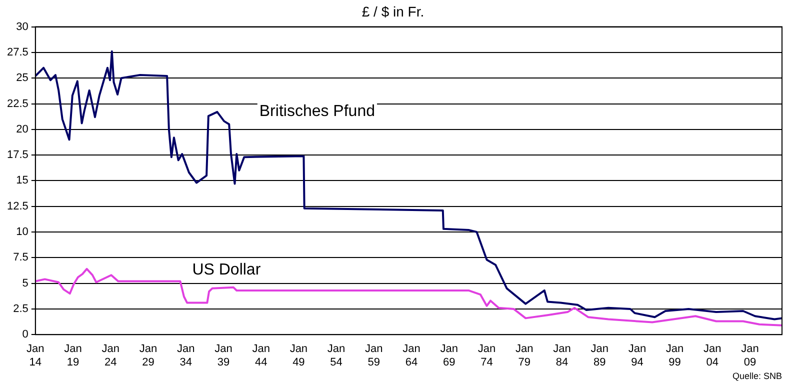 Image resolution: width=794 pixels, height=385 pixels. What do you see at coordinates (20, 308) in the screenshot?
I see `y-tick-label: 2.5` at bounding box center [20, 308].